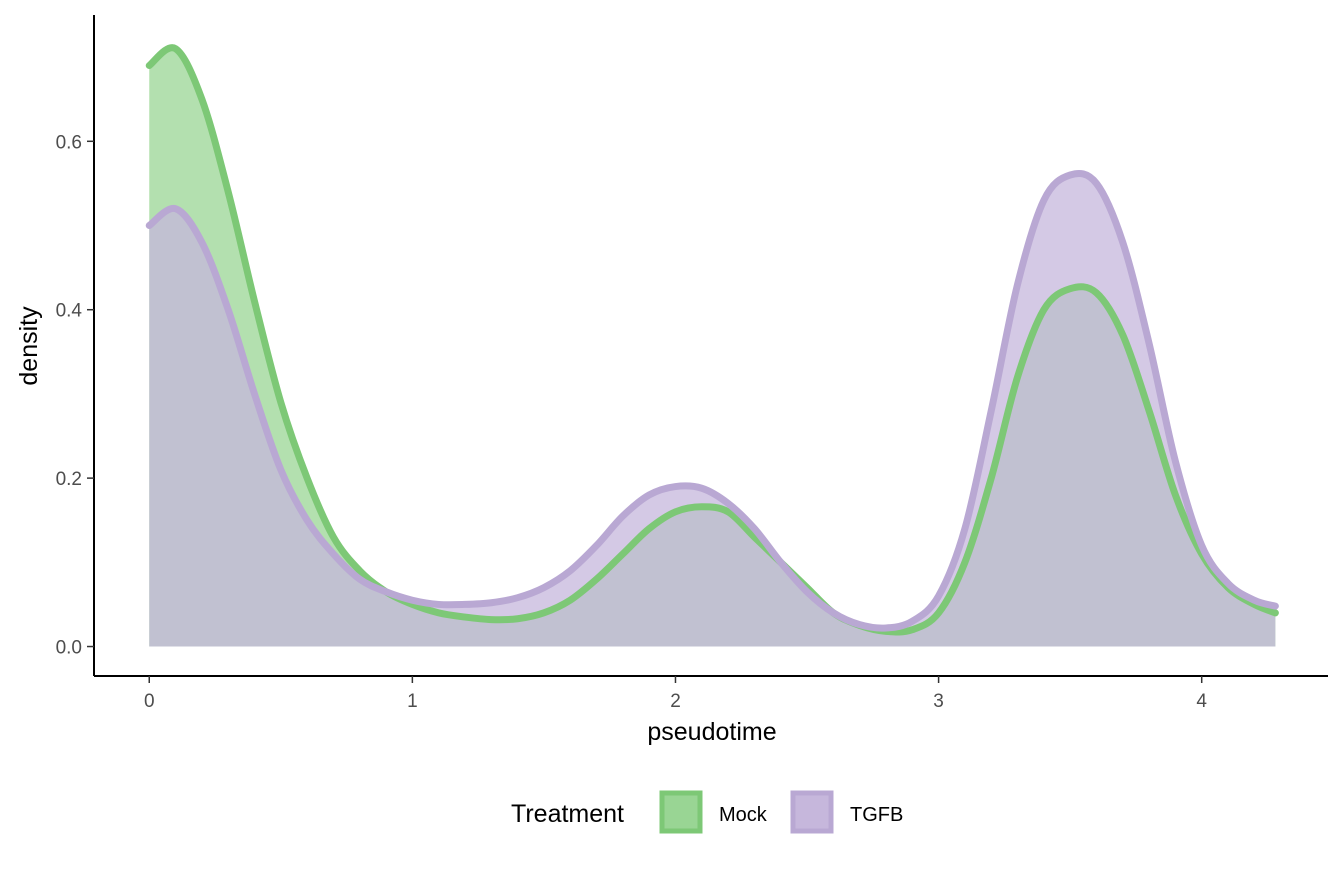  Describe the element at coordinates (675, 701) in the screenshot. I see `x-tick-label: 2` at that location.